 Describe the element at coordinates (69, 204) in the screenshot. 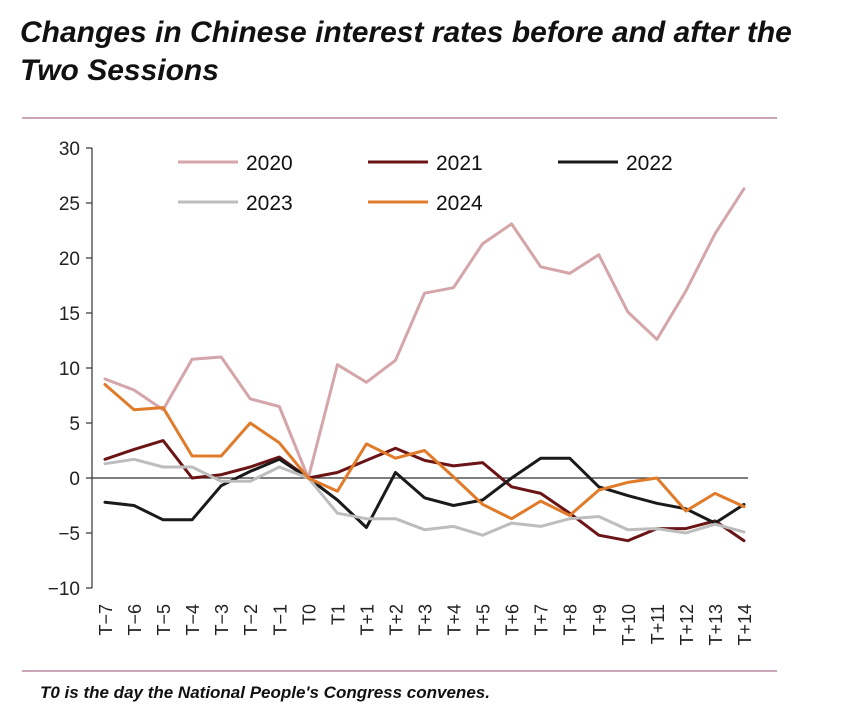

I see `y-tick-label: 25` at that location.